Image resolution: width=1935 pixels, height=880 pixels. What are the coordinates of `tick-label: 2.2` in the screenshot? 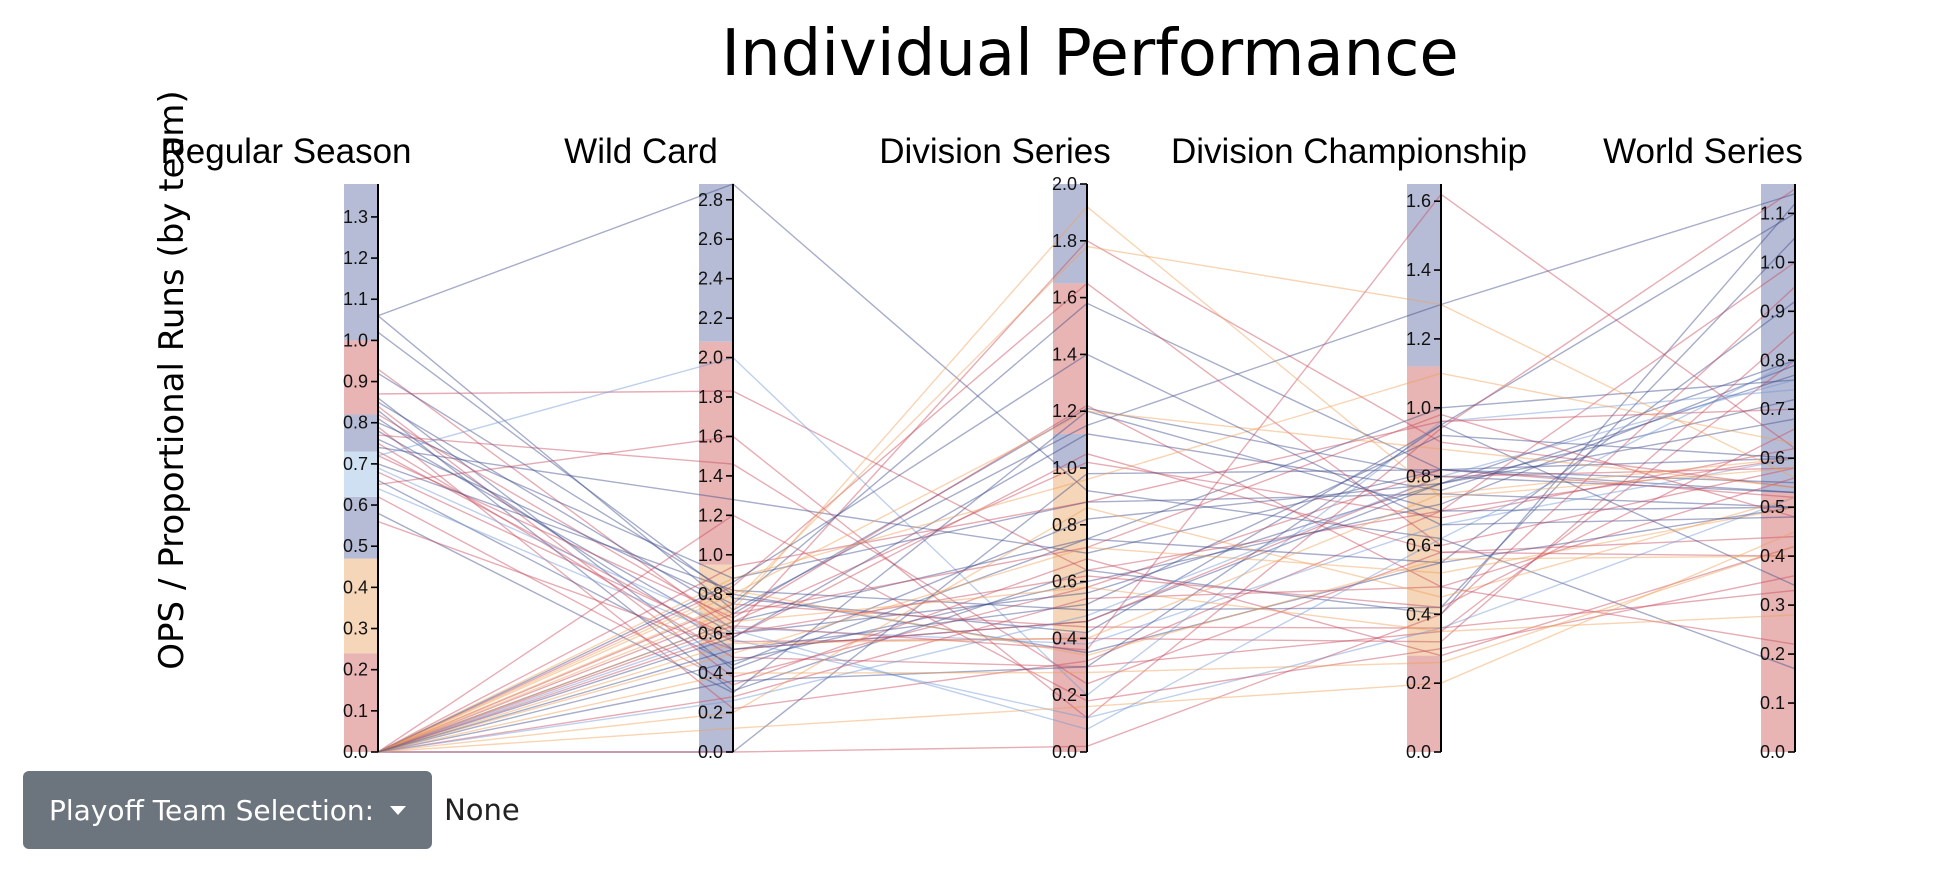 It's located at (710, 318).